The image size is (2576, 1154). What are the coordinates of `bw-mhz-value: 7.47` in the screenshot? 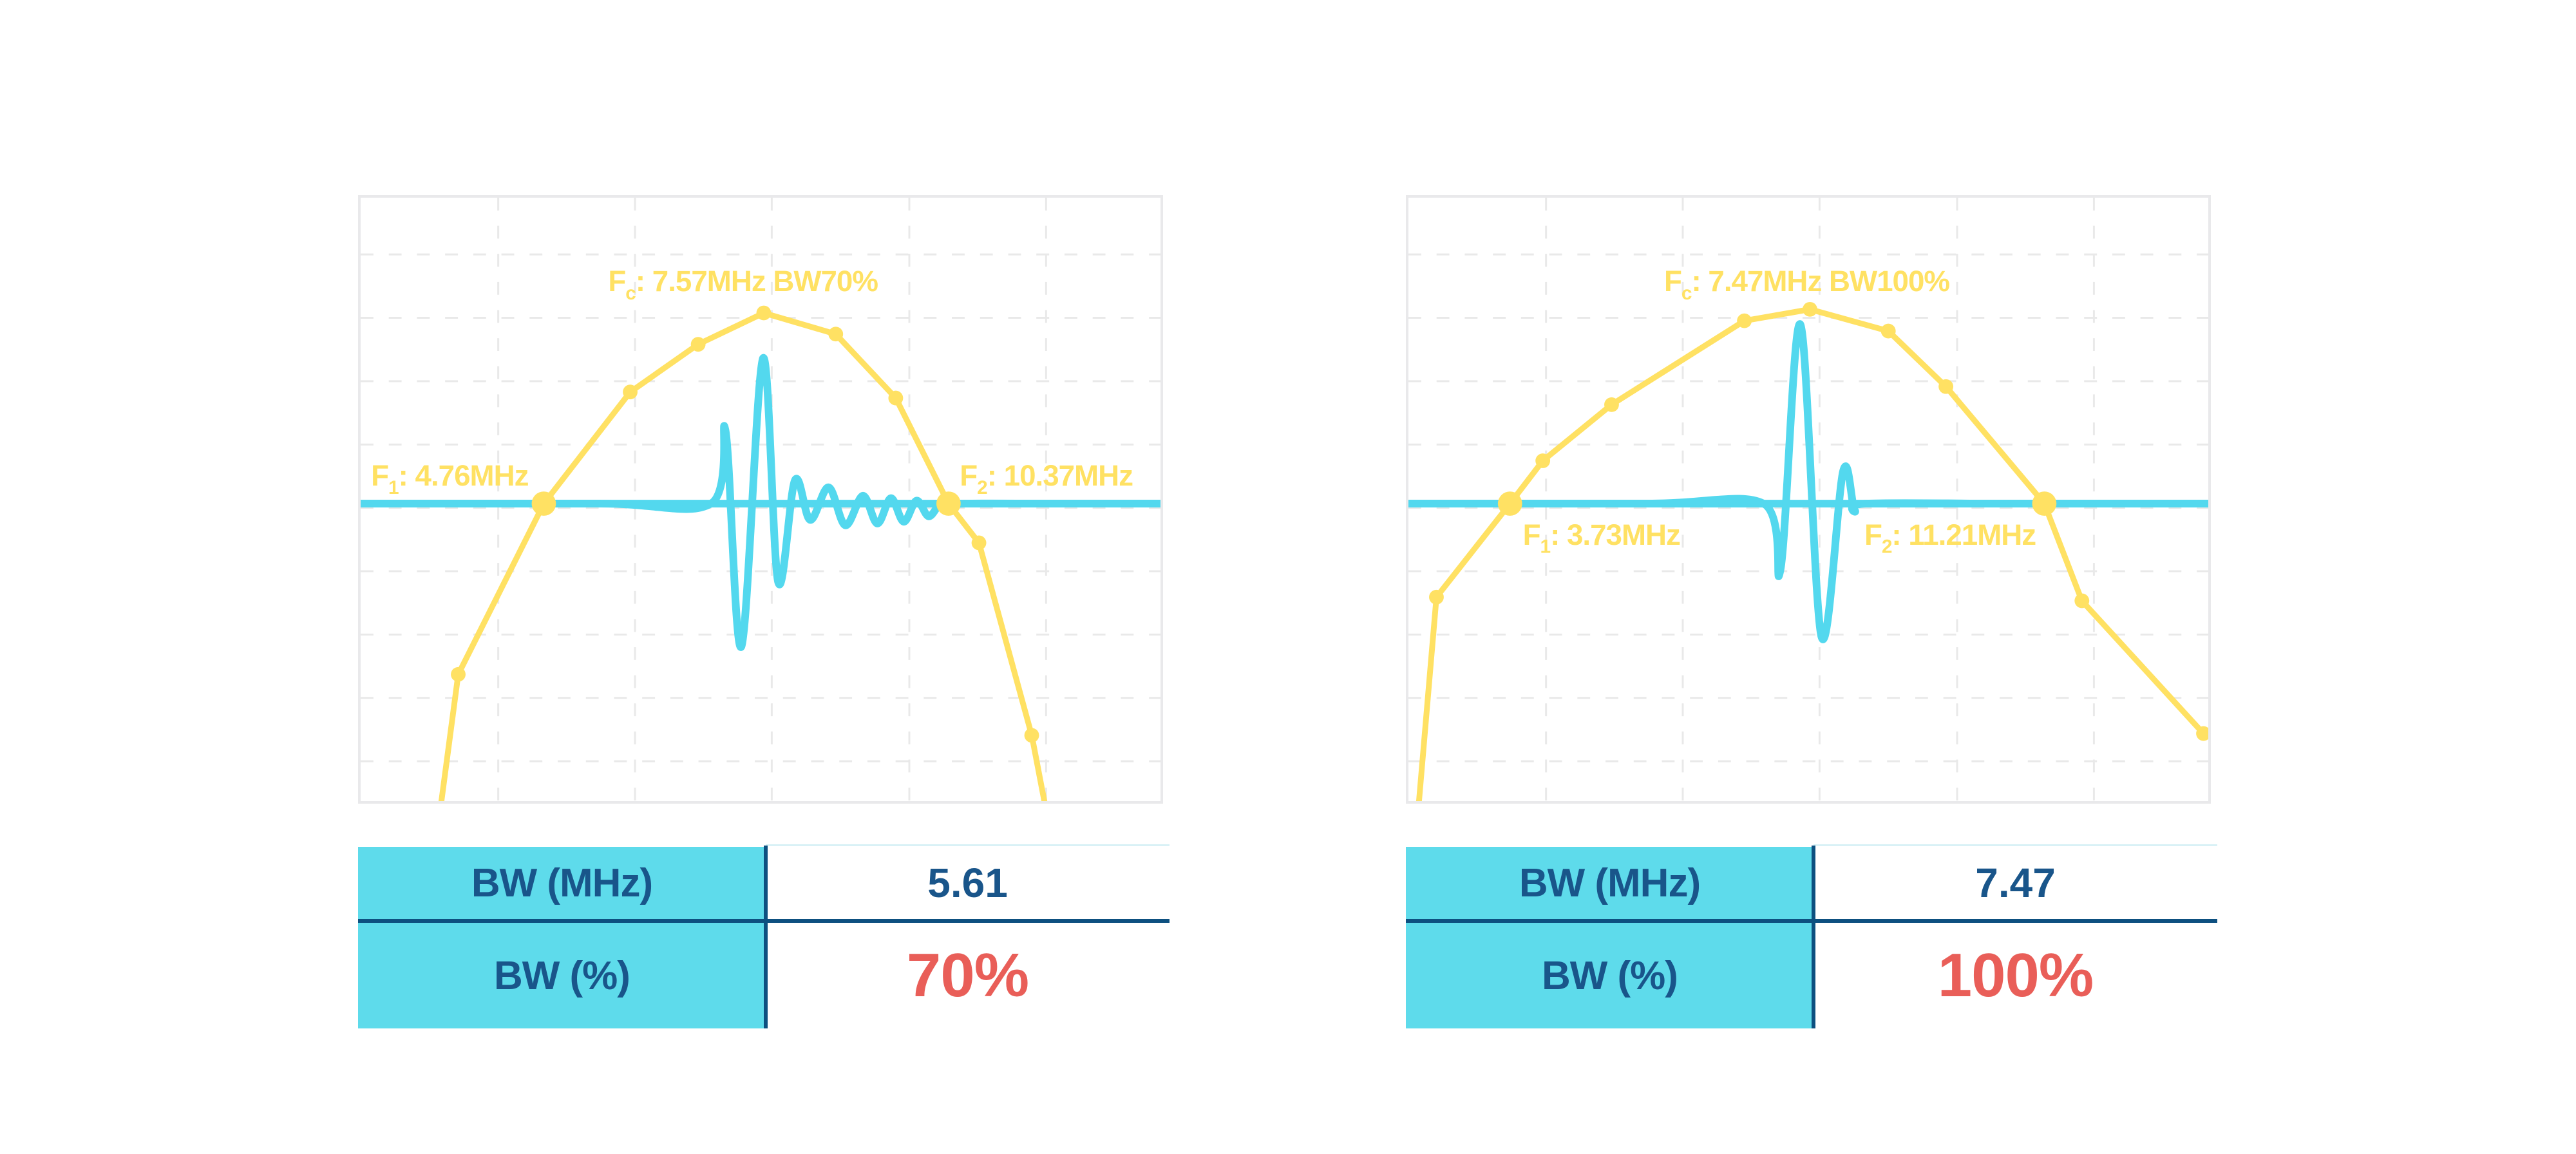 It's located at (2016, 883).